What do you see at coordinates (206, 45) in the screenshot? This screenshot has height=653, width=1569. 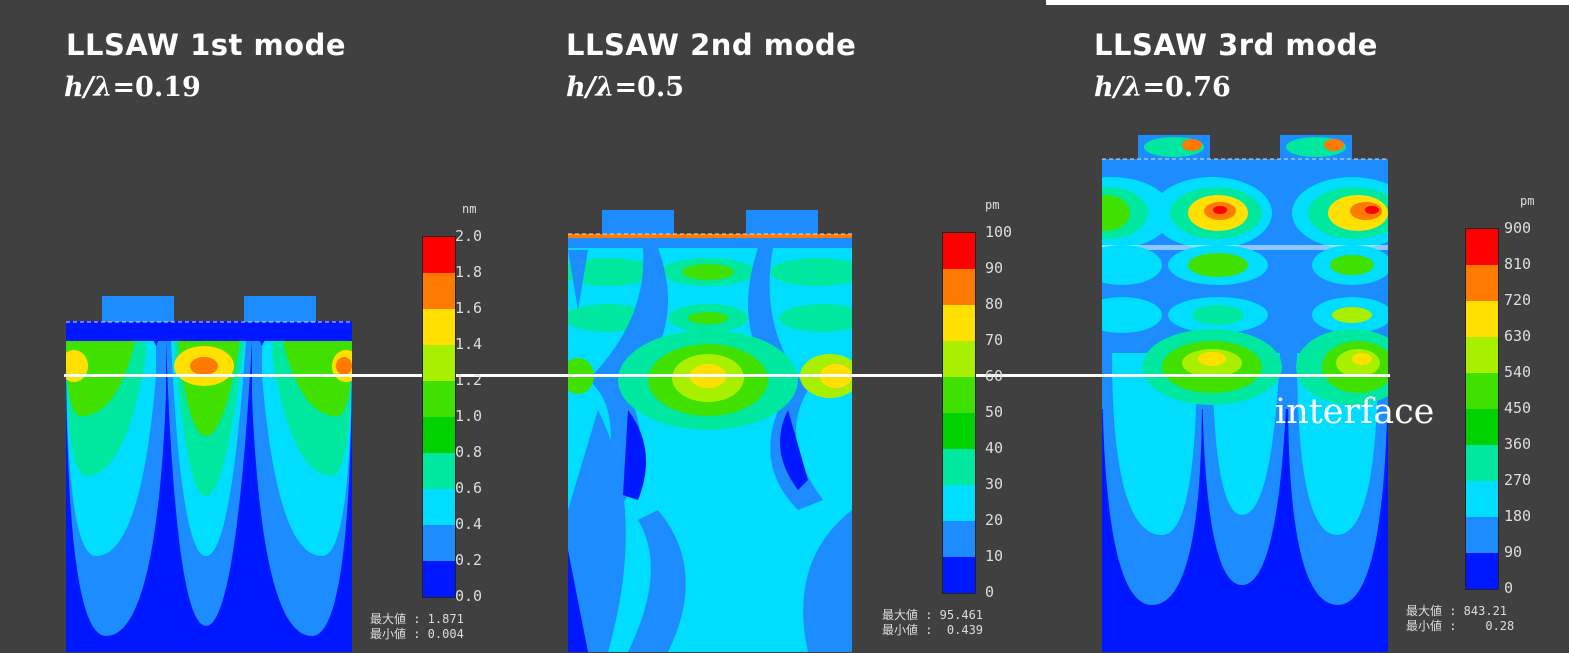 I see `panel-1-title: LLSAW 1st mode` at bounding box center [206, 45].